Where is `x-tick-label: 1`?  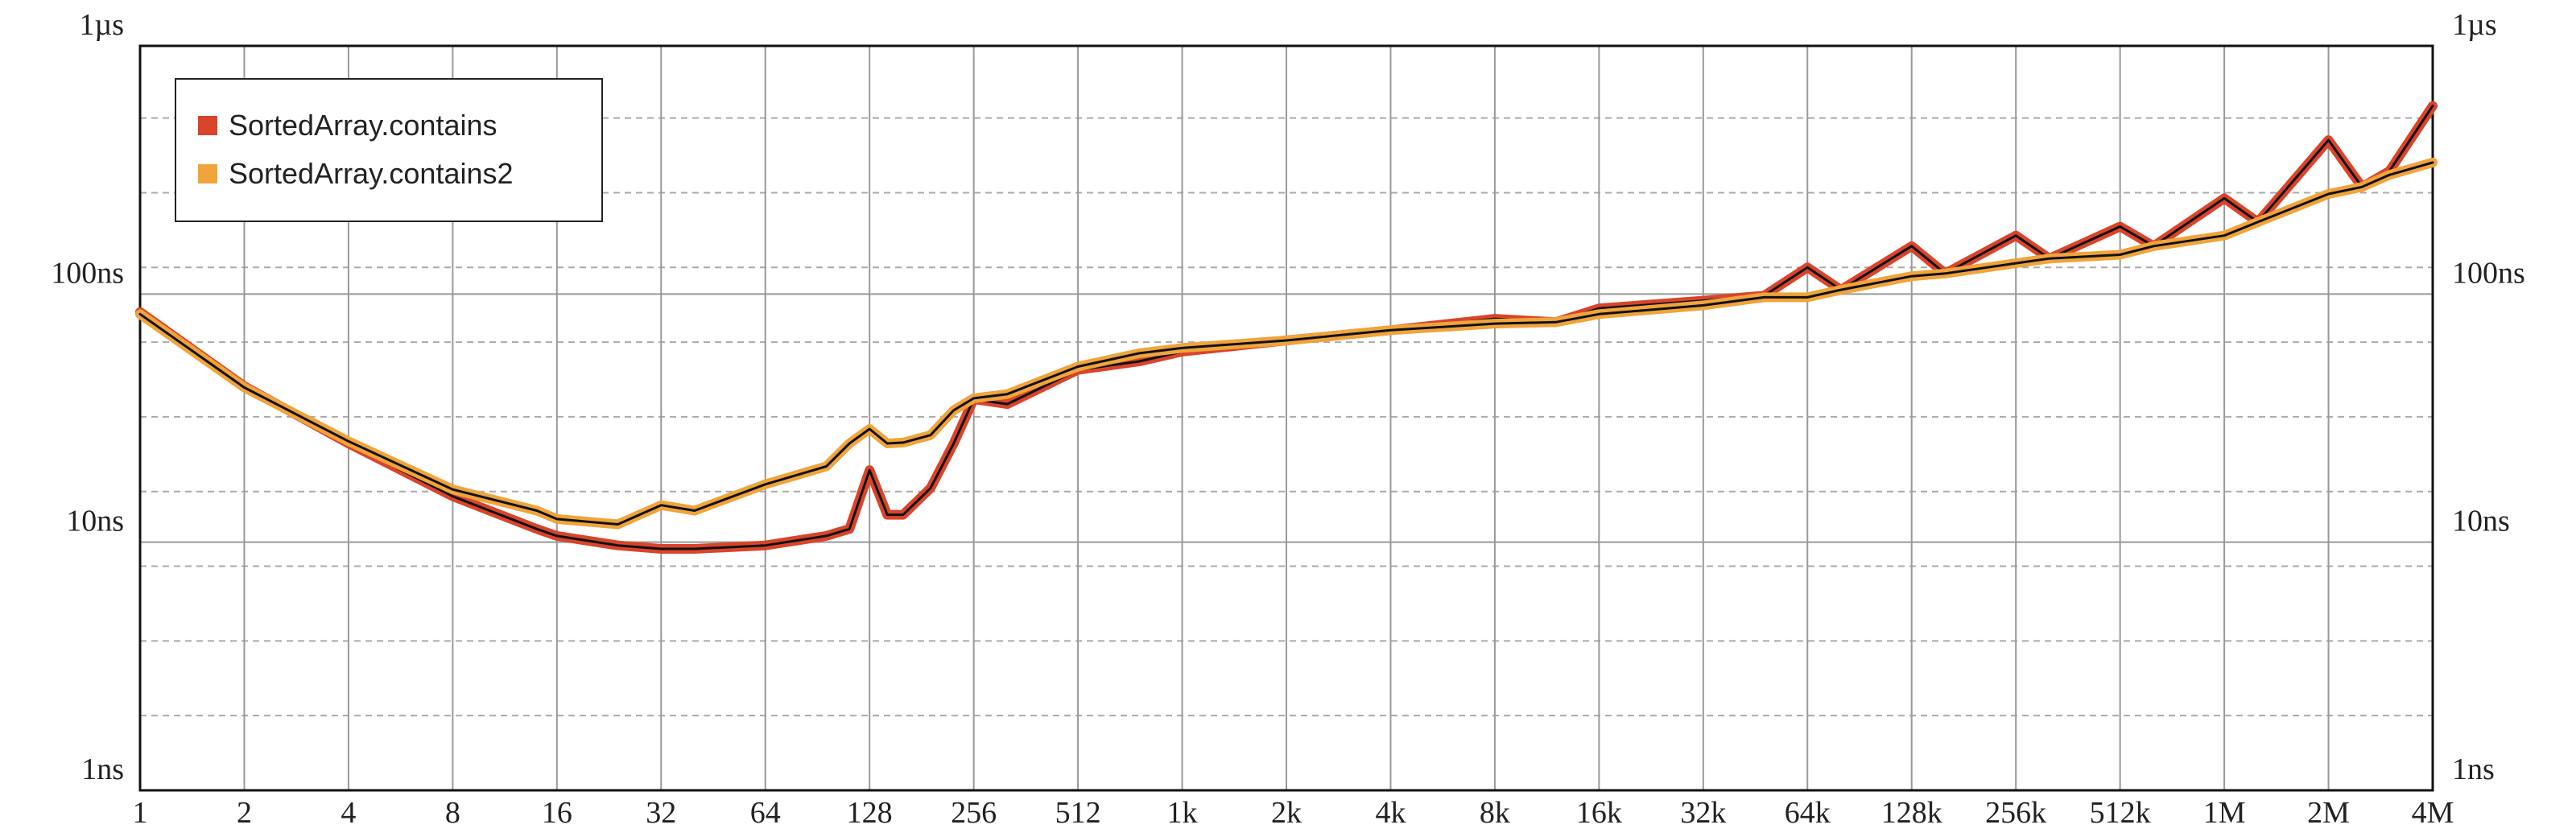 x-tick-label: 1 is located at coordinates (140, 813).